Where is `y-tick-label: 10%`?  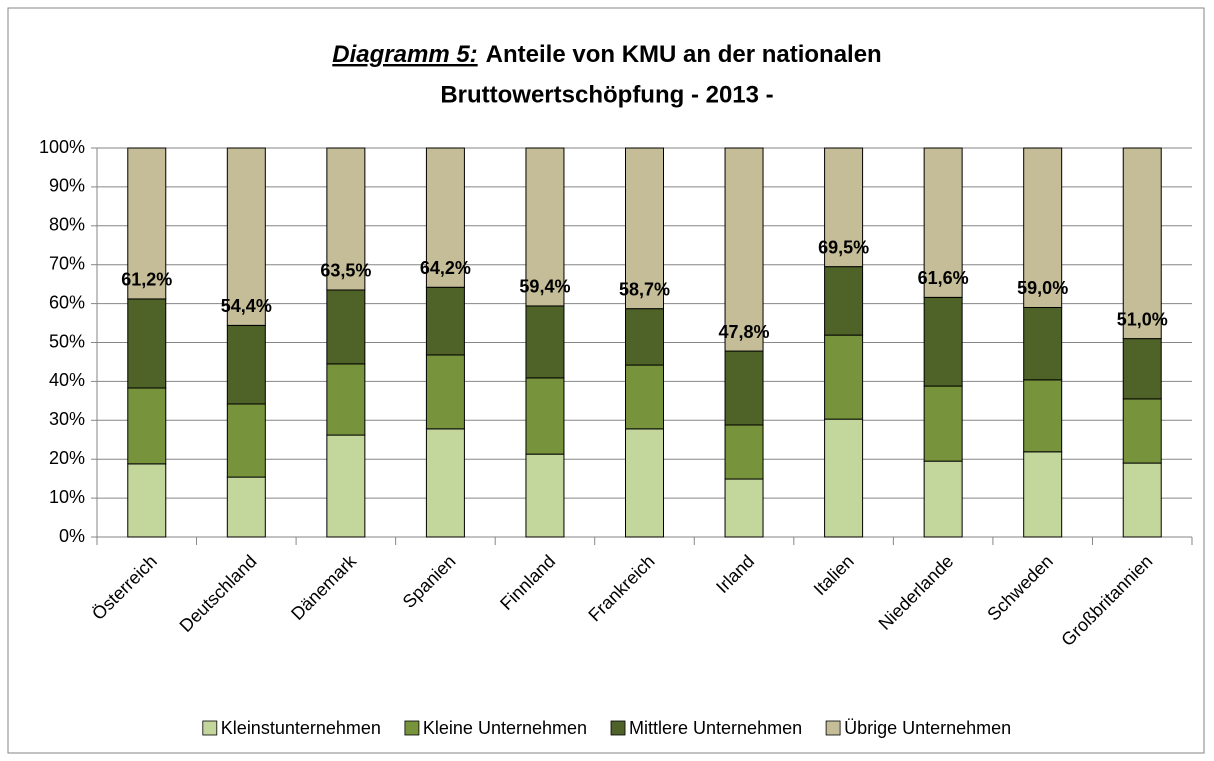
y-tick-label: 10% is located at coordinates (67, 497).